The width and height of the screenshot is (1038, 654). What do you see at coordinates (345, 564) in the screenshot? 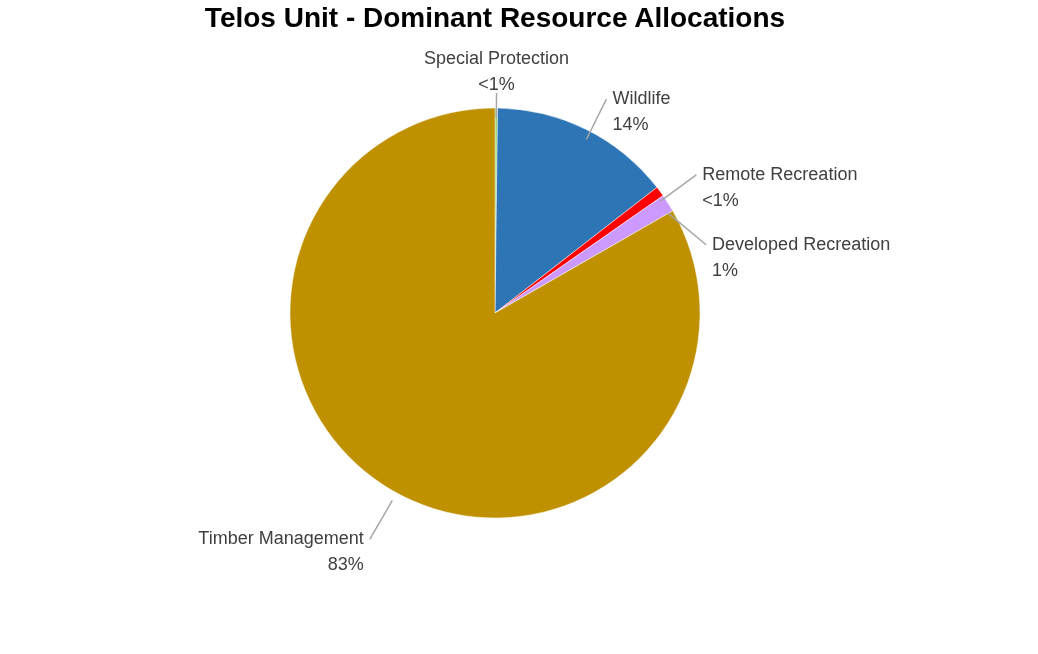
I see `data-label: 83%` at bounding box center [345, 564].